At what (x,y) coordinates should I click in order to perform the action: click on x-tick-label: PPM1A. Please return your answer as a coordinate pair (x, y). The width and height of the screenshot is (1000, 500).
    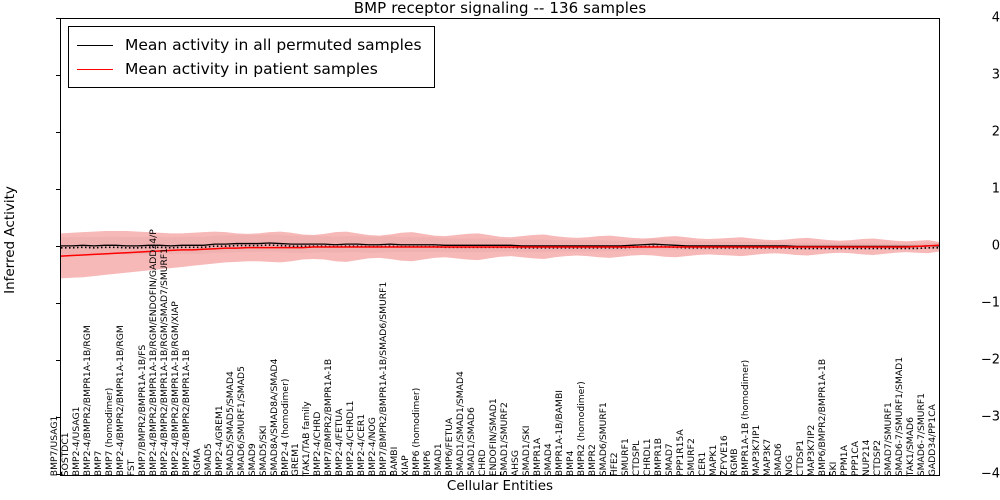
    Looking at the image, I should click on (845, 460).